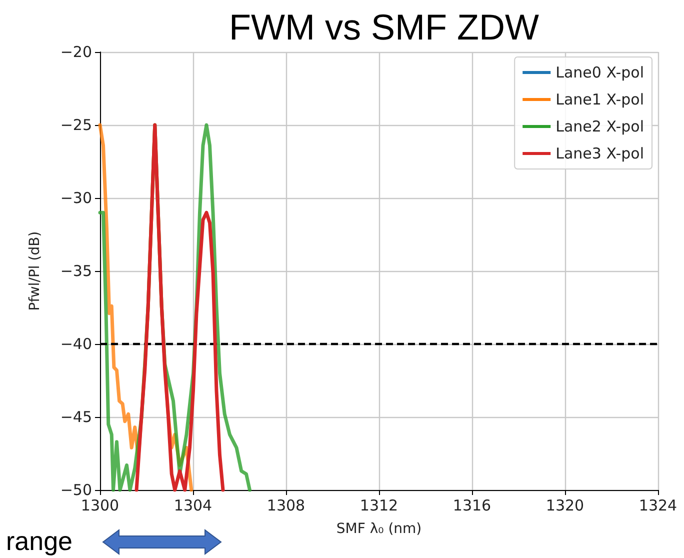 The height and width of the screenshot is (558, 684). Describe the element at coordinates (384, 27) in the screenshot. I see `chart-title: FWM vs SMF ZDW` at that location.